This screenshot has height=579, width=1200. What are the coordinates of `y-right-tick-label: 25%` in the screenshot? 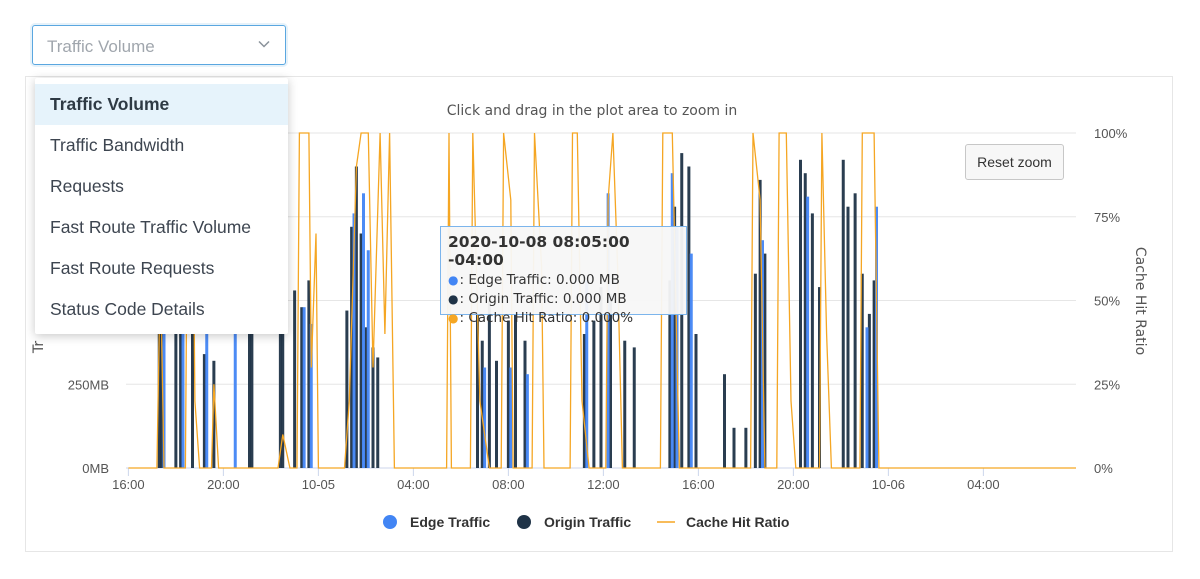 It's located at (1107, 384).